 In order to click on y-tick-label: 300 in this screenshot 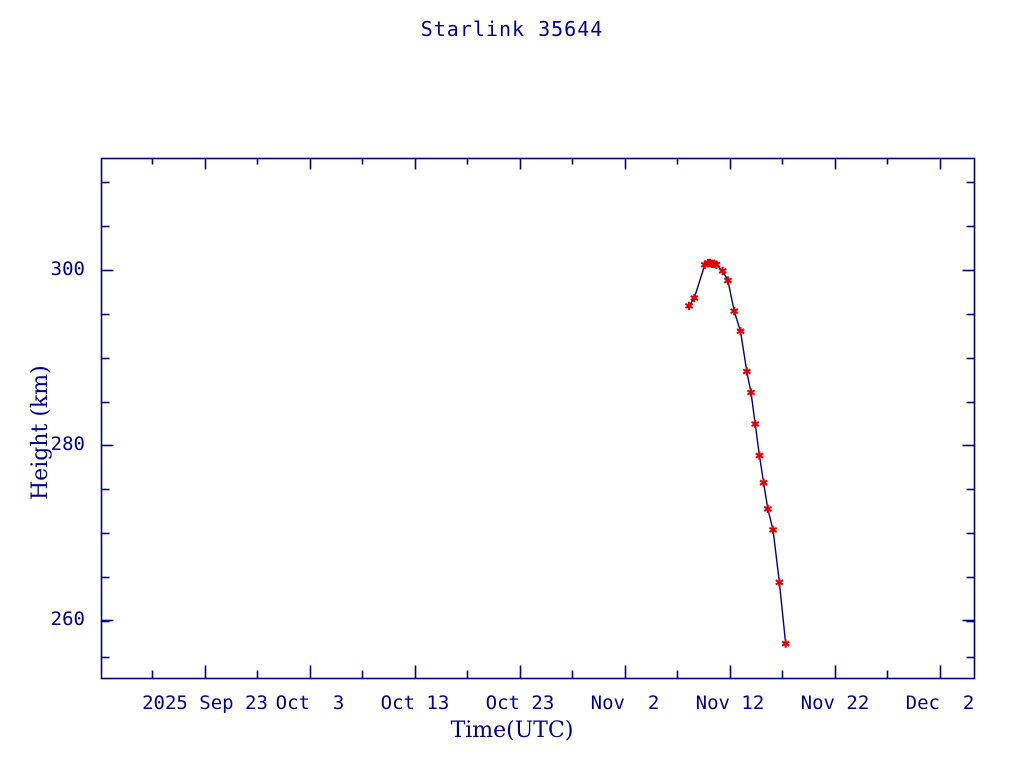, I will do `click(67, 269)`.